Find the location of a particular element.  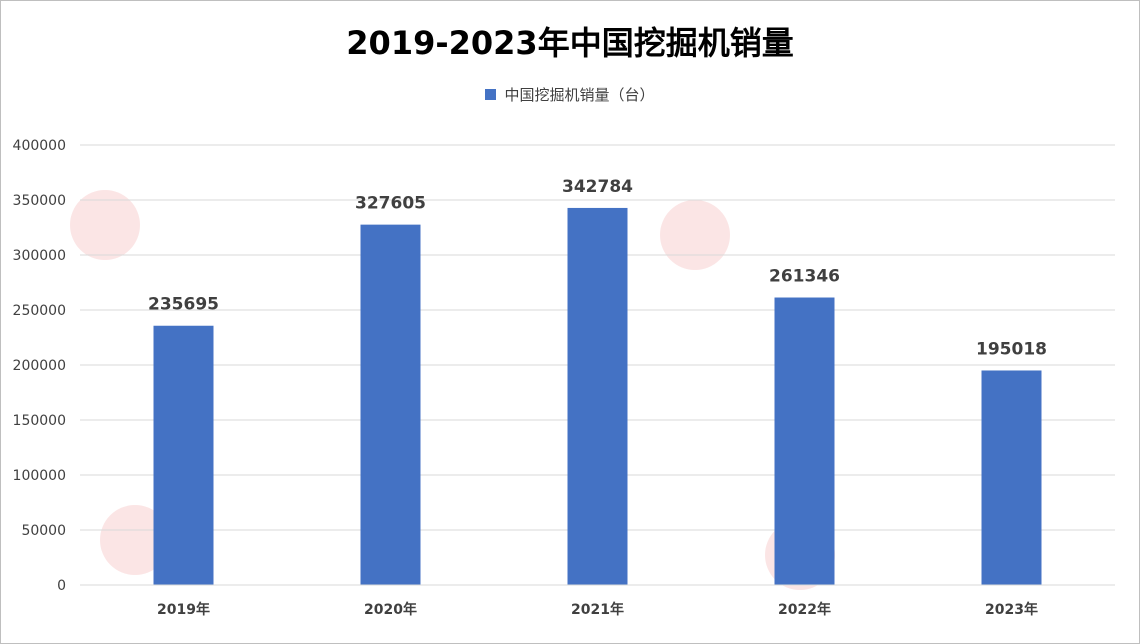

data-label: 342784 is located at coordinates (597, 187).